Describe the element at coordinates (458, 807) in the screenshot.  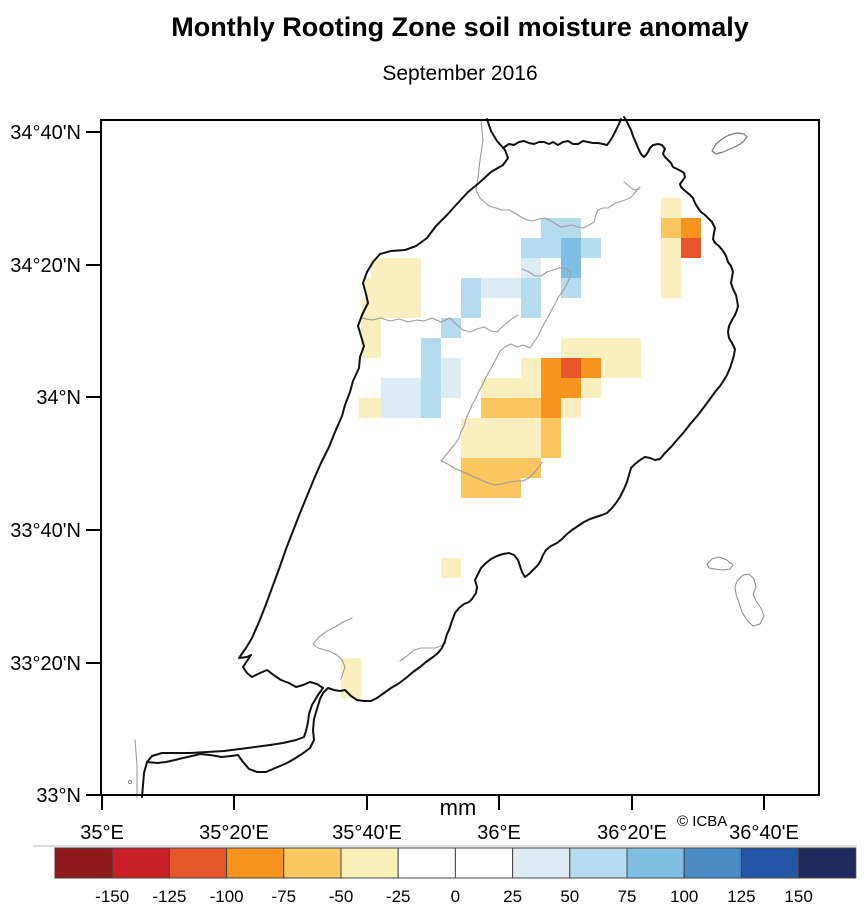
I see `colorbar-units-label: mm` at that location.